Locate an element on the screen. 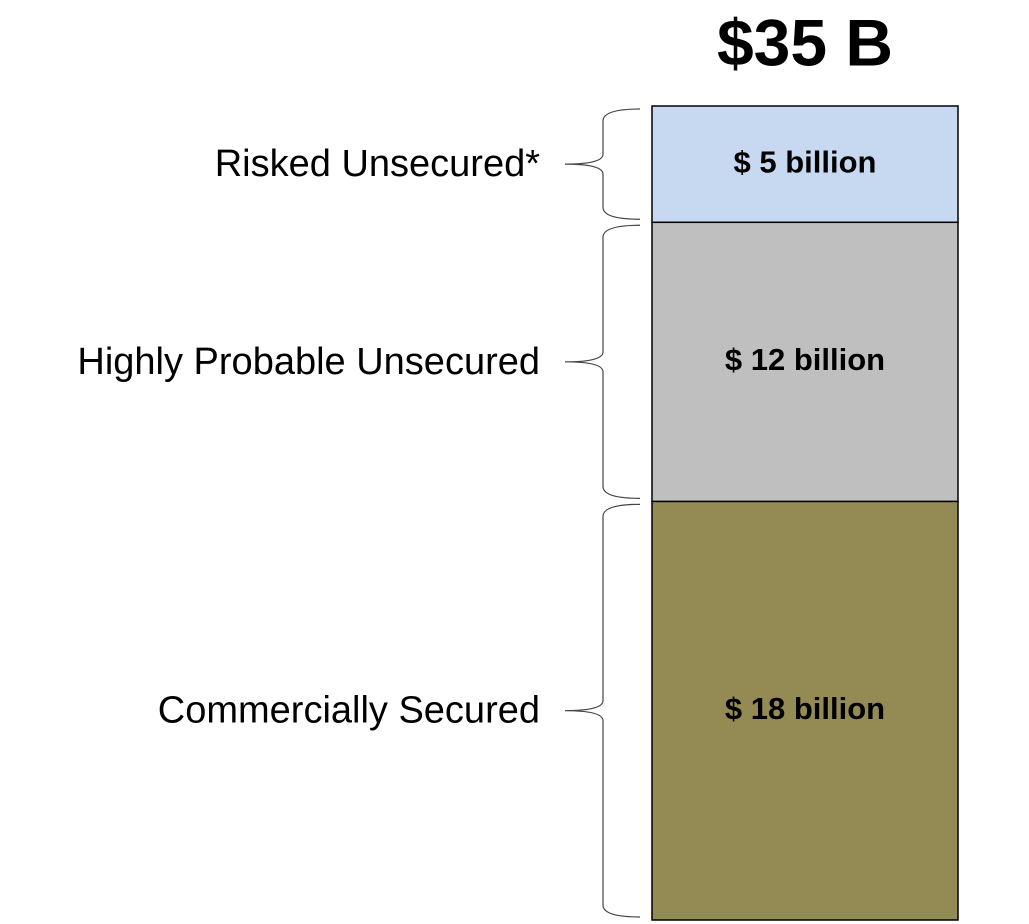 This screenshot has width=1029, height=924. value-label: $ 5 billion is located at coordinates (805, 161).